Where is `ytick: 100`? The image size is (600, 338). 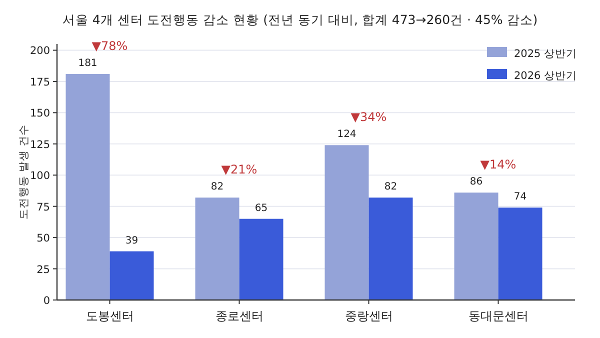
ytick: 100 is located at coordinates (40, 176).